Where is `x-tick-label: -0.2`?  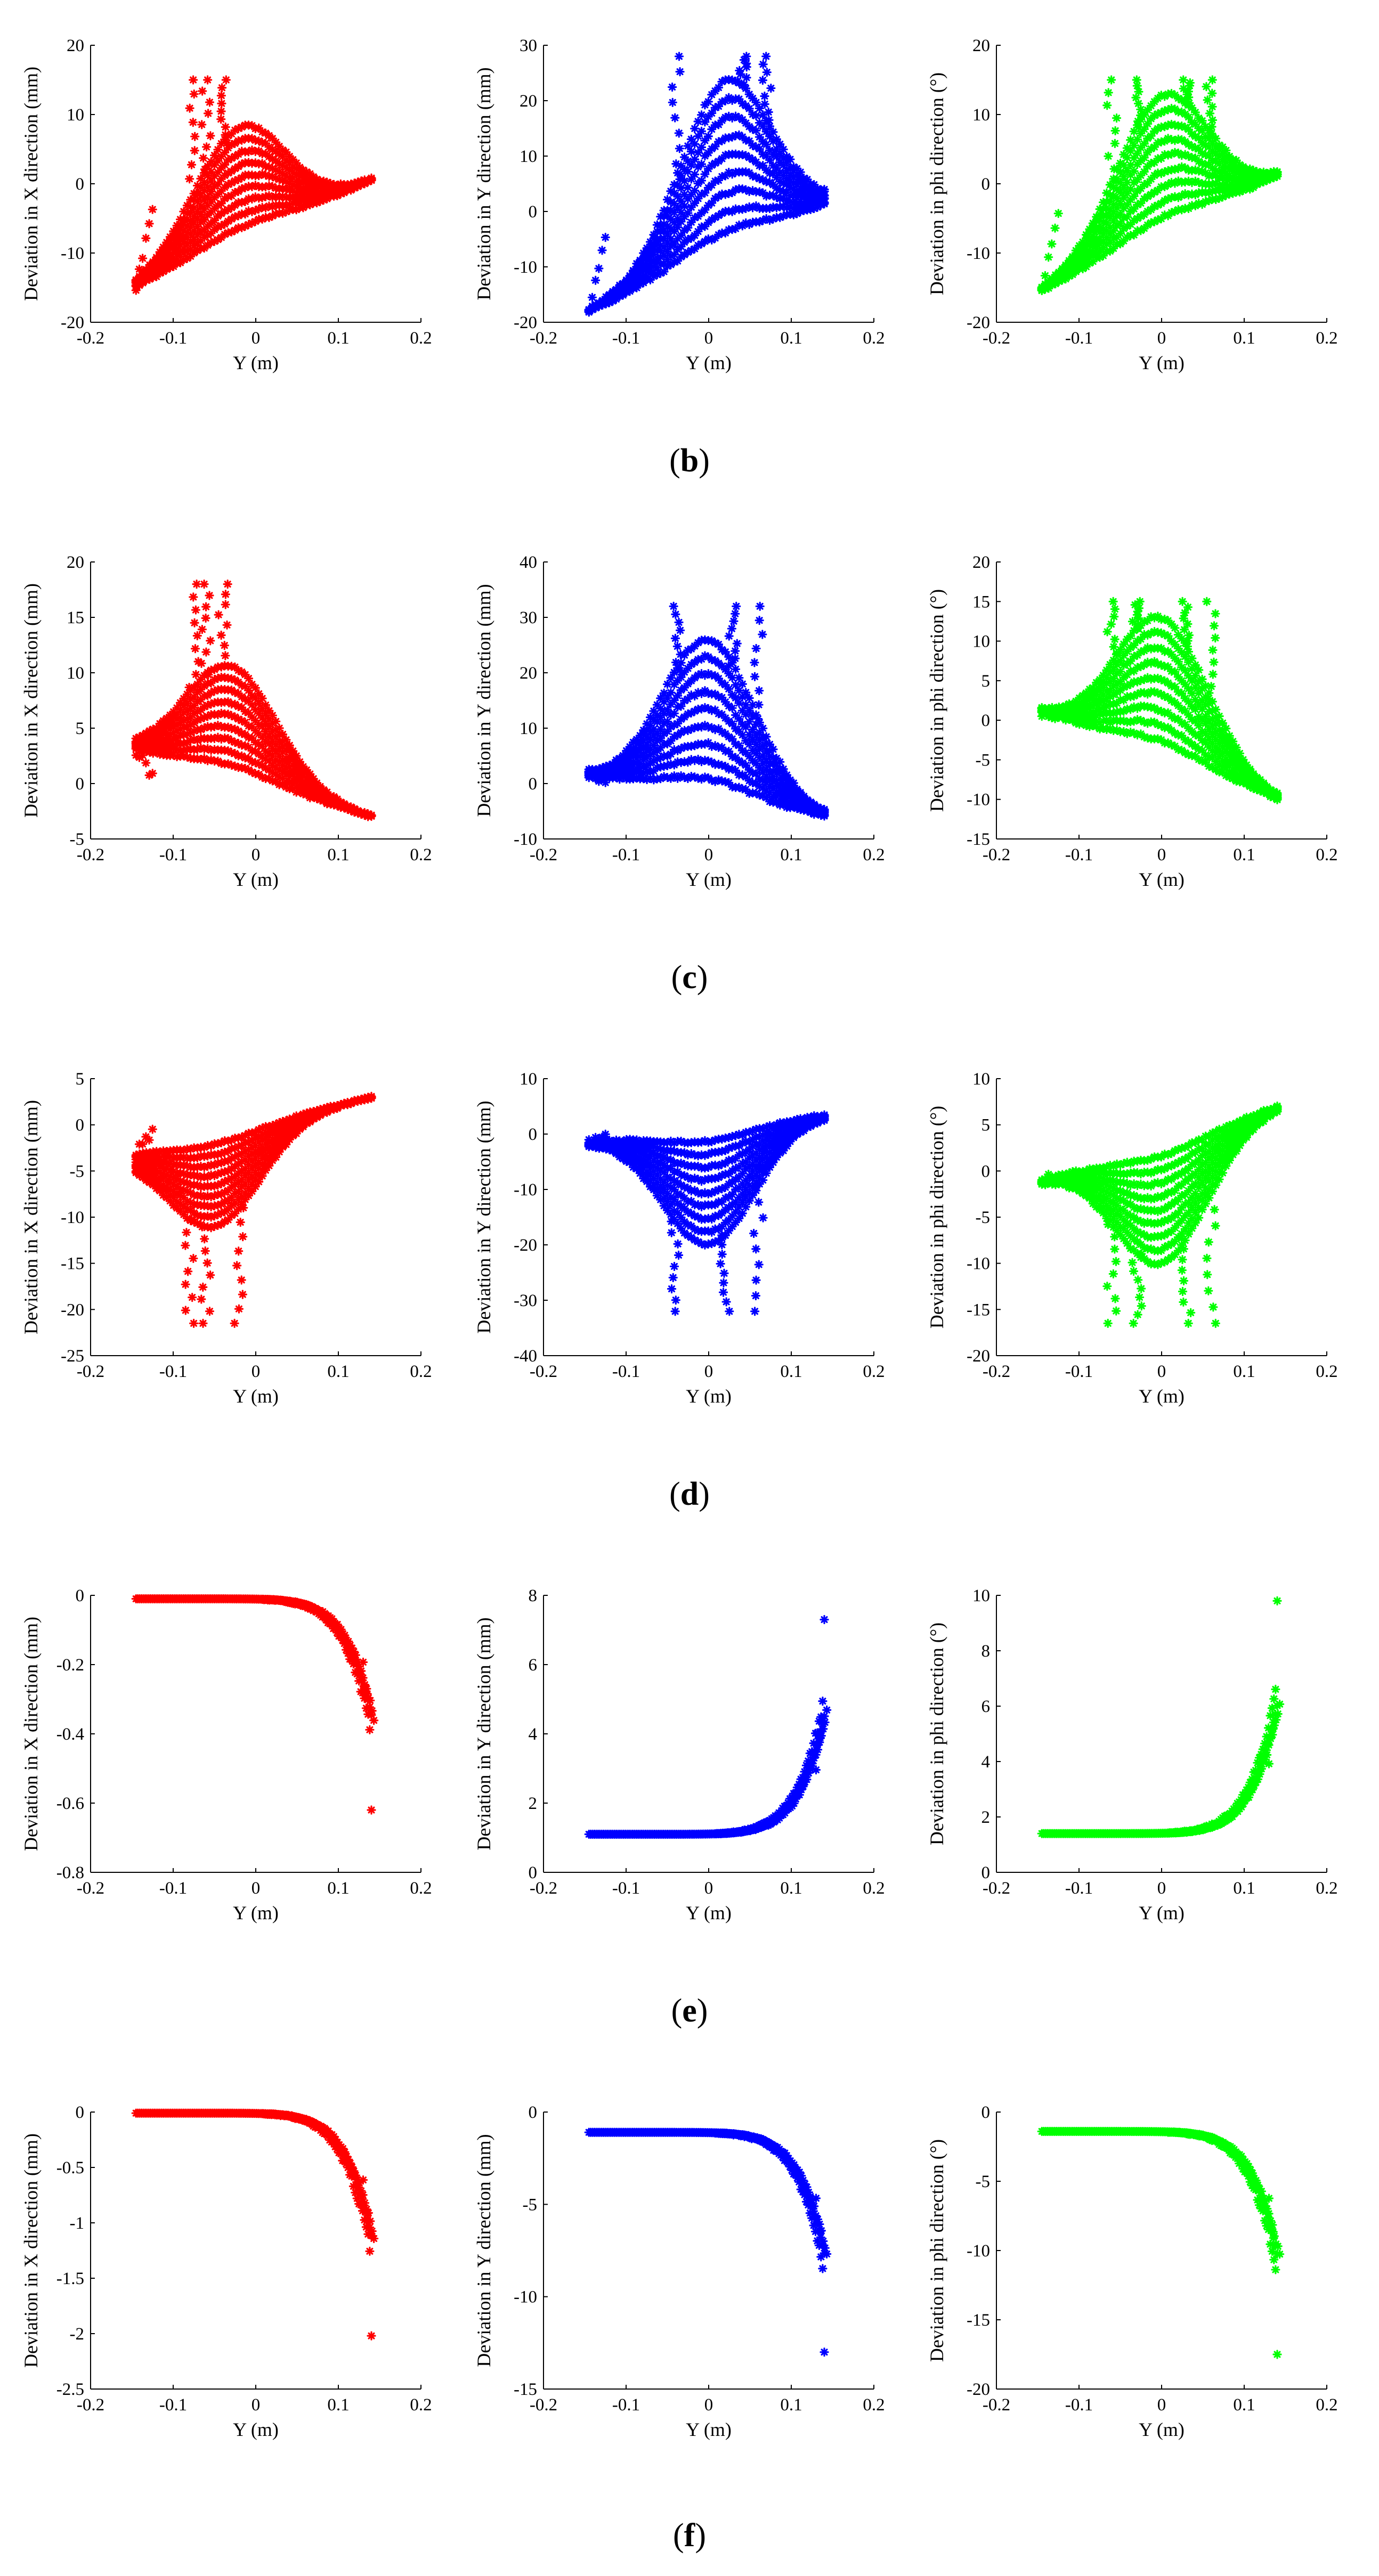
x-tick-label: -0.2 is located at coordinates (90, 338).